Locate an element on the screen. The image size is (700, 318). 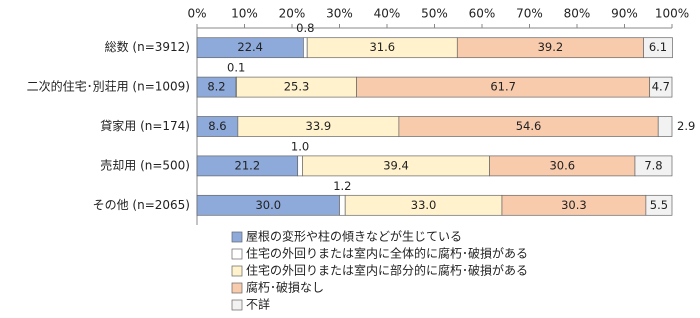
y-tick-label: 二次的住宅･別荘用 (n=1009) is located at coordinates (108, 86).